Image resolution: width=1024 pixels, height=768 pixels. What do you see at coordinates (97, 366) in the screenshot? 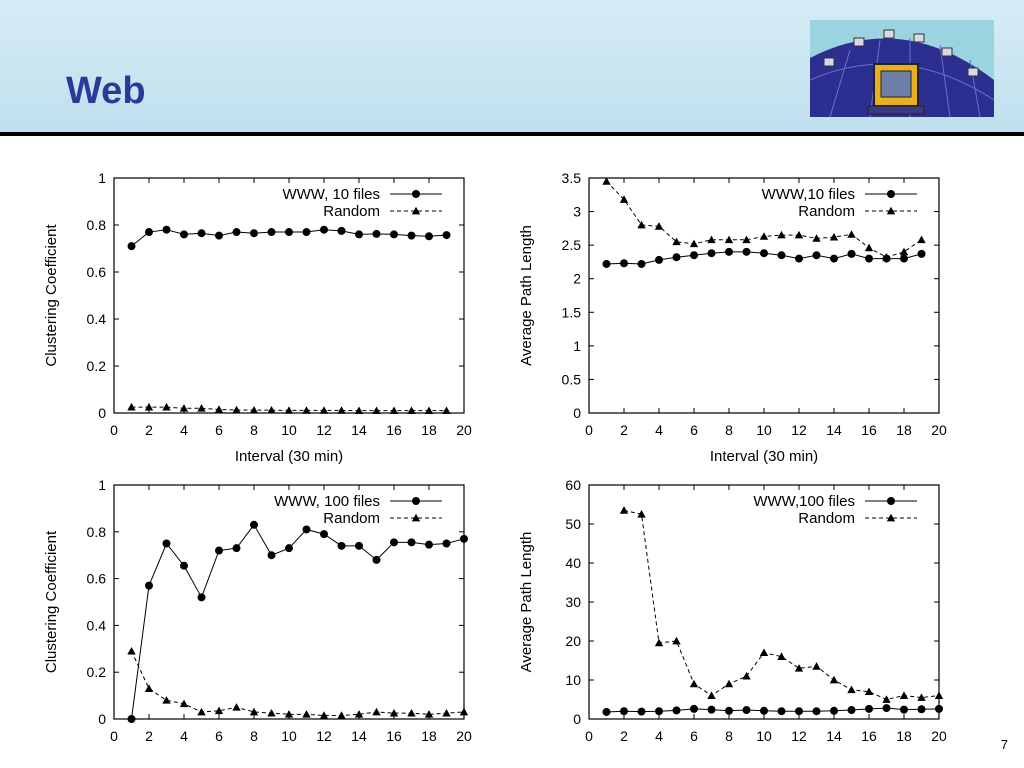
I see `y-tick-label: 0.2` at bounding box center [97, 366].